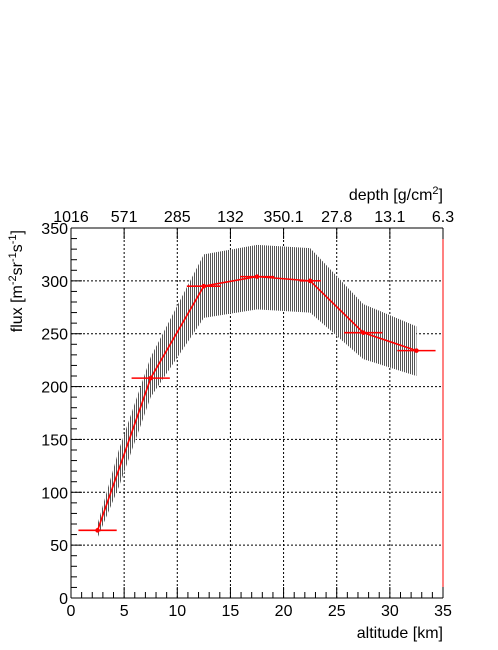 Image resolution: width=498 pixels, height=650 pixels. I want to click on top-tick-label: 350.1, so click(284, 217).